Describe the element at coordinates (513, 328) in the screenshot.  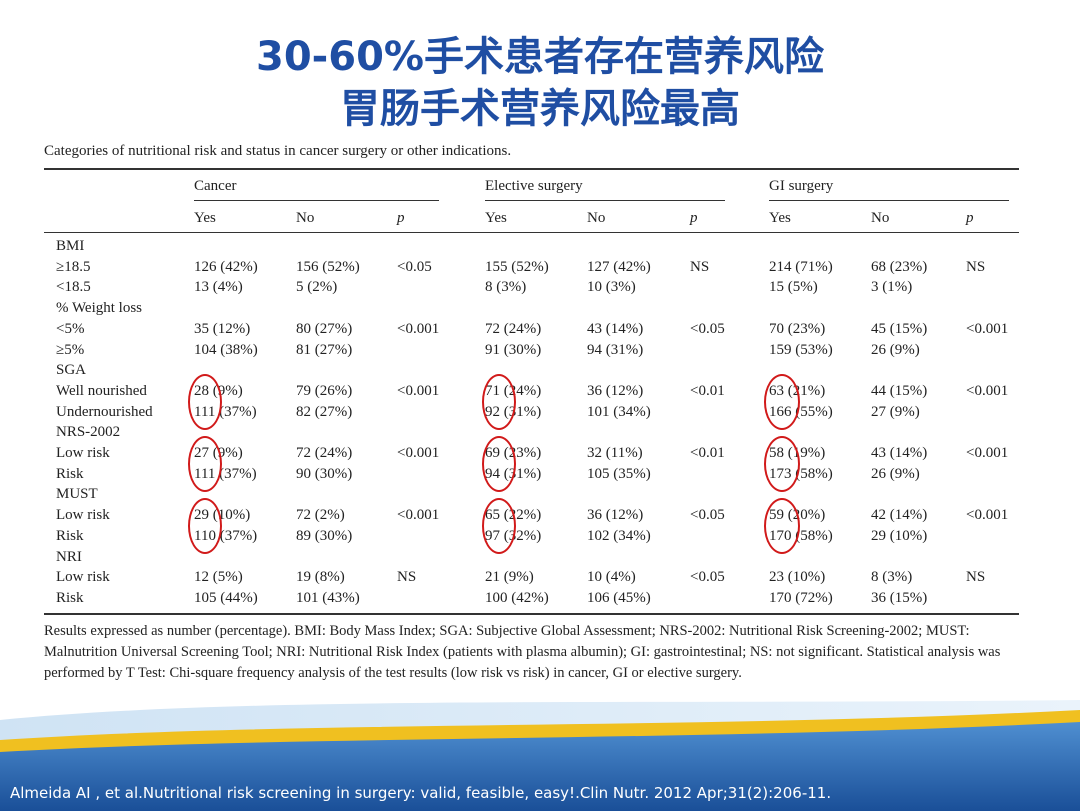
I see `table-cell: 72 (24%)` at that location.